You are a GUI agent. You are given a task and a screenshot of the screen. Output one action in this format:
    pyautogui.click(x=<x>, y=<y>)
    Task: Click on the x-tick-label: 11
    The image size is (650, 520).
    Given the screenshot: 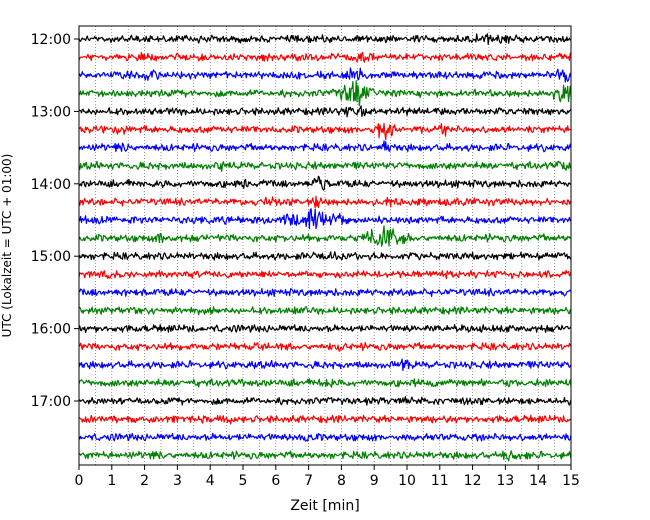 What is the action you would take?
    pyautogui.click(x=440, y=481)
    